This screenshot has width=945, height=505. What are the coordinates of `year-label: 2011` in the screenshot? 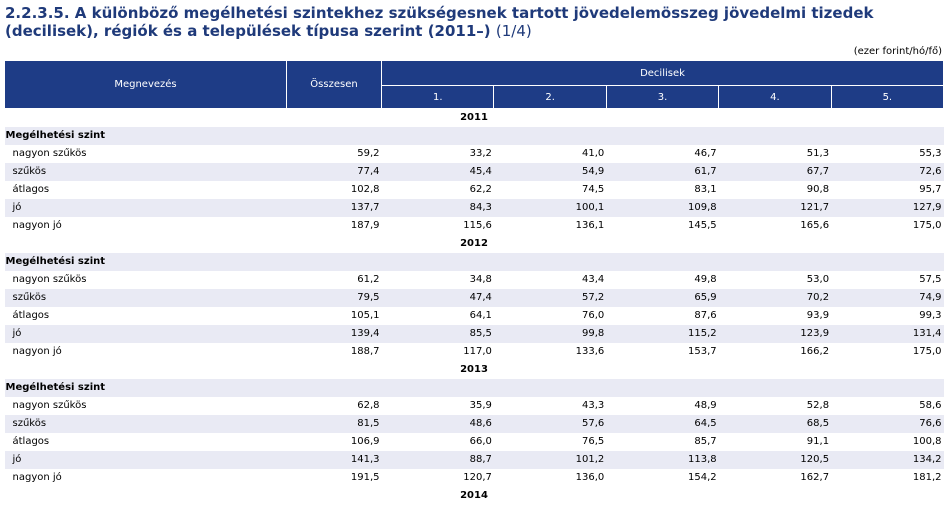 It's located at (474, 118).